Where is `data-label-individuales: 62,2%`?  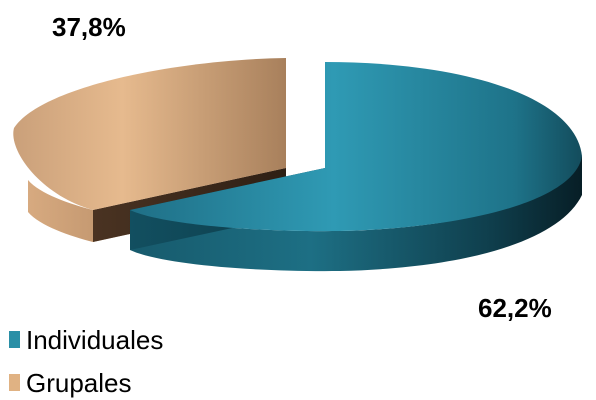 data-label-individuales: 62,2% is located at coordinates (515, 308).